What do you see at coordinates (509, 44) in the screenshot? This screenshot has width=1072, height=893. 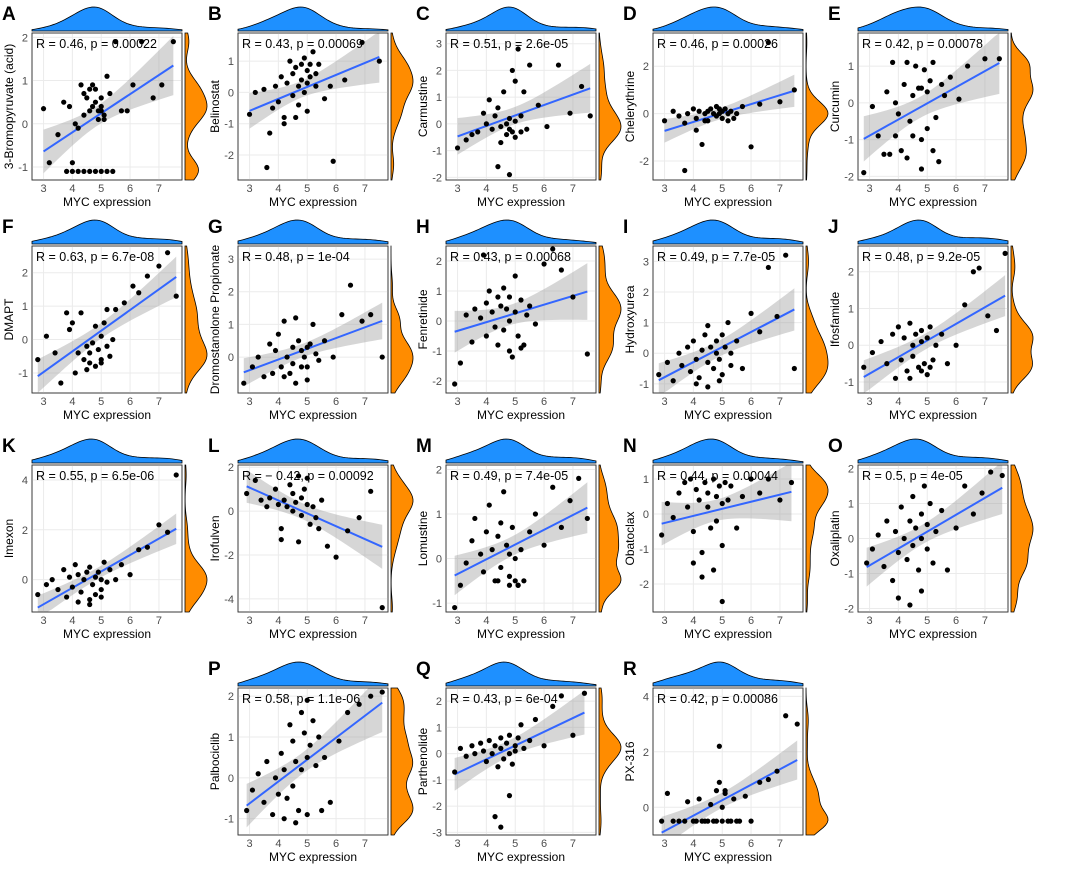 I see `stat-annotation: R = 0.51, p = 2.6e-05` at bounding box center [509, 44].